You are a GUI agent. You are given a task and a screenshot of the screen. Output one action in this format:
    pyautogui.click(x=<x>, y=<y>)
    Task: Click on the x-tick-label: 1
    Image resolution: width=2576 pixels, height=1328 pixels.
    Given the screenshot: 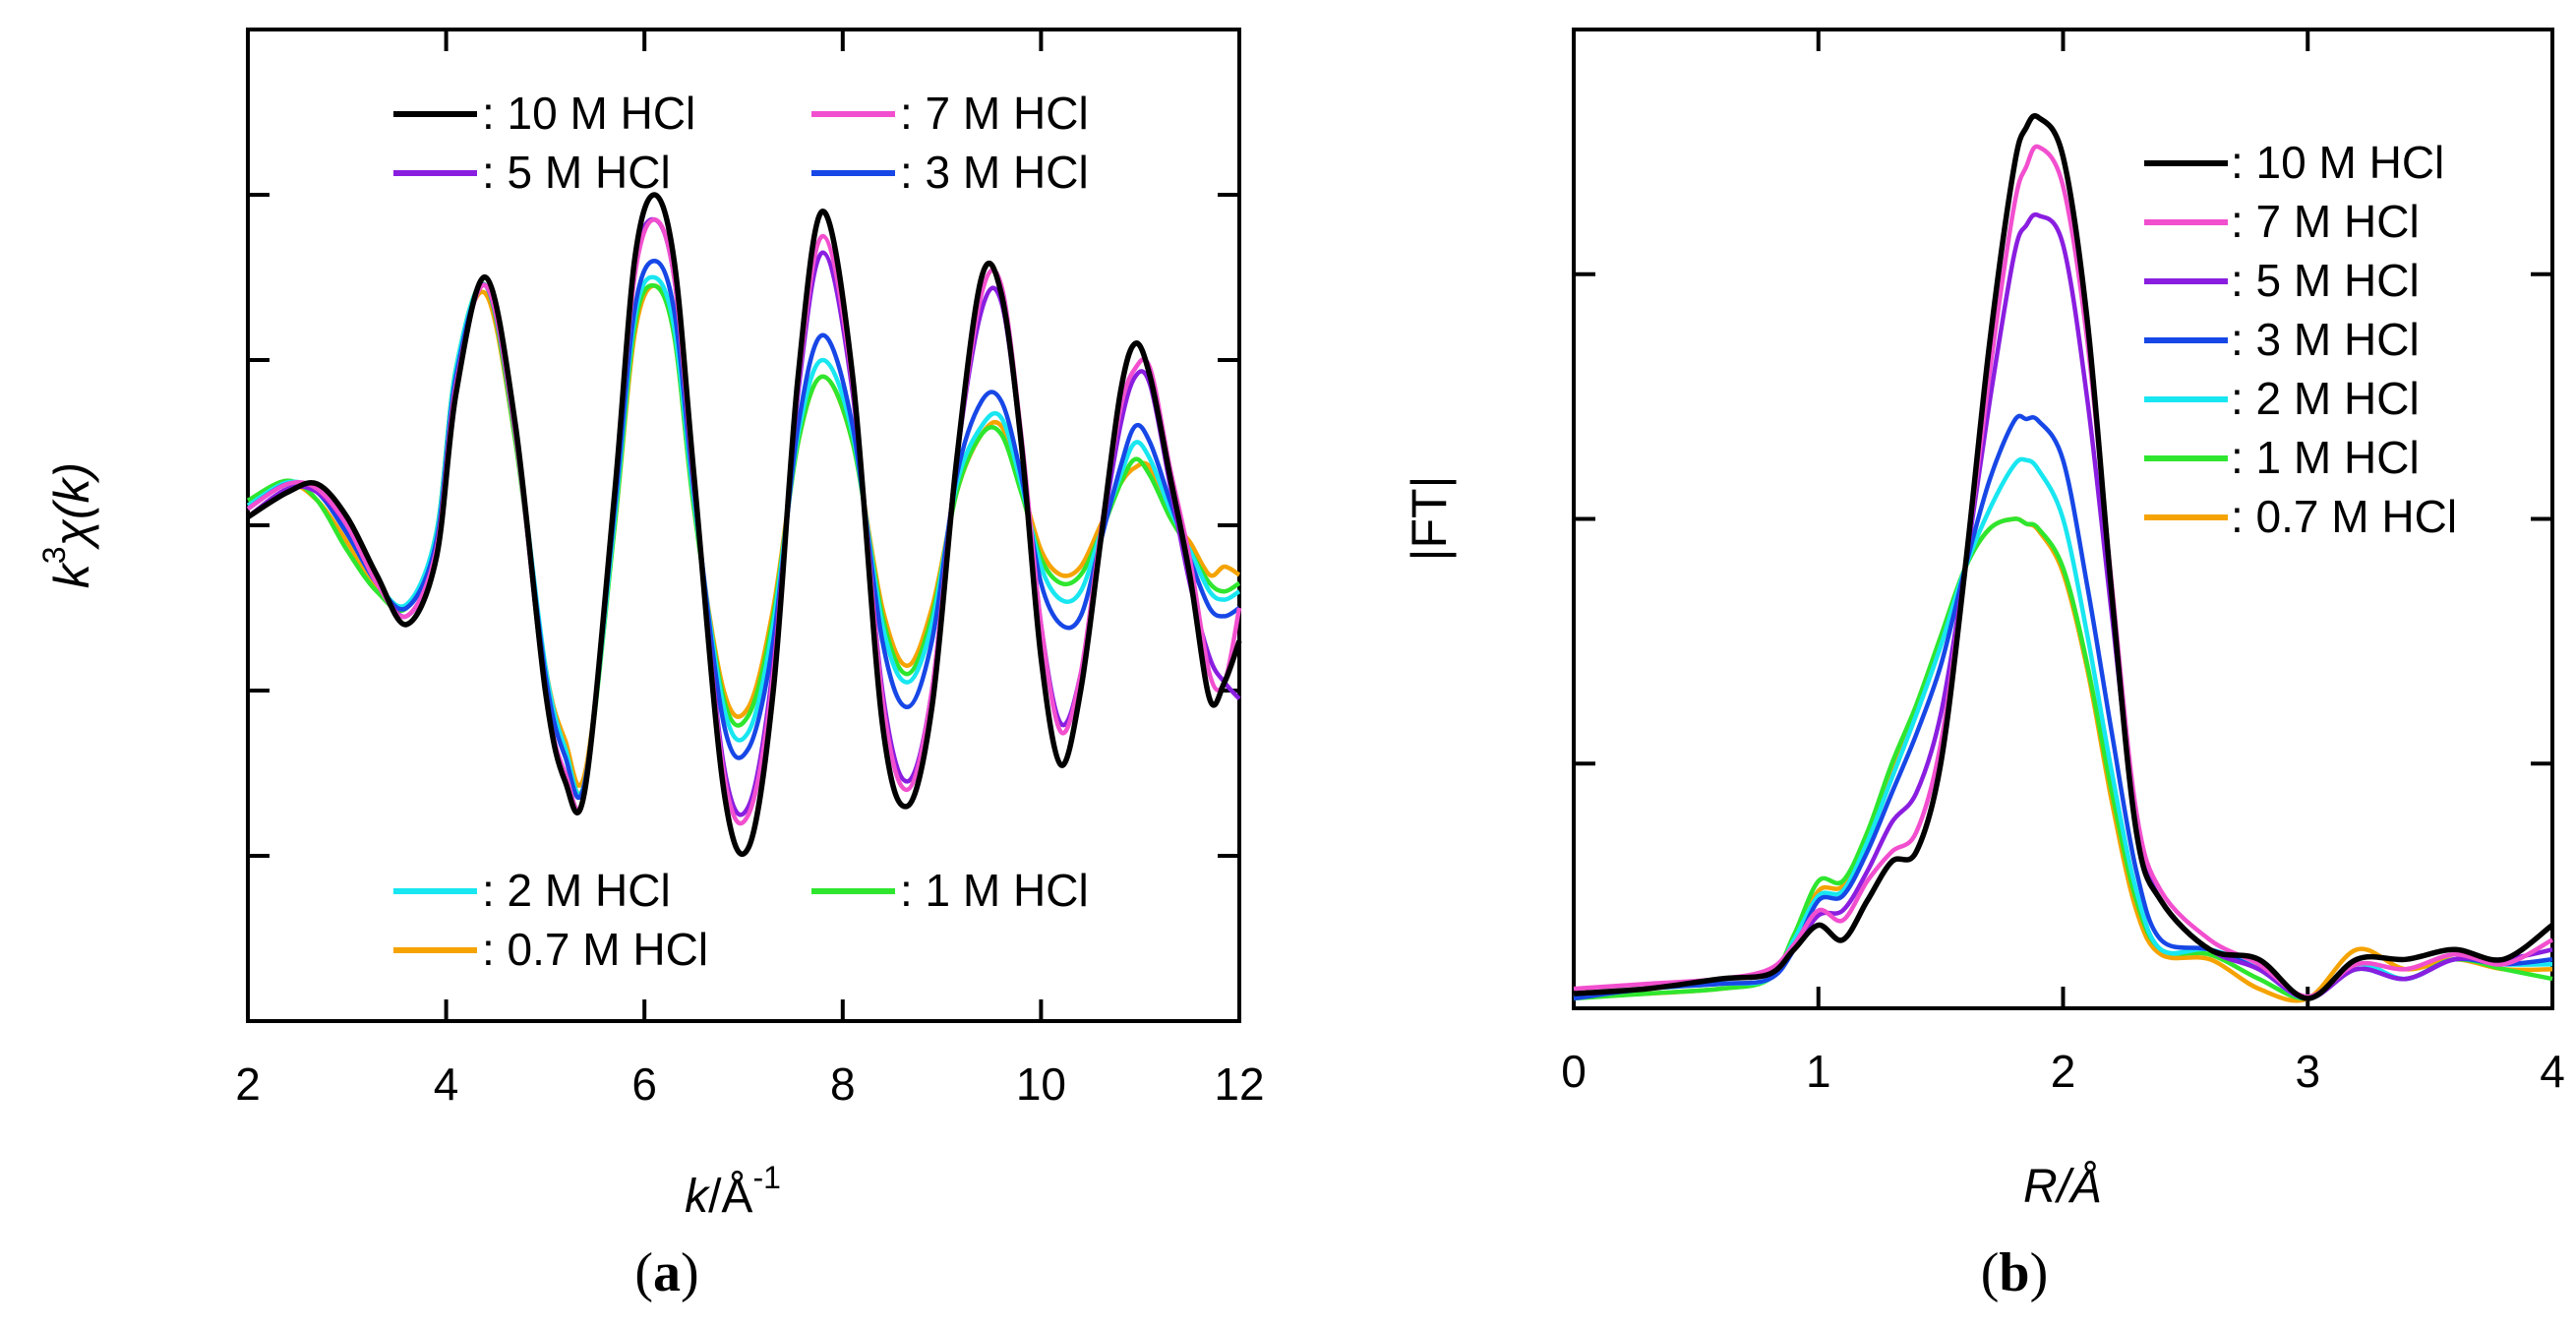 What is the action you would take?
    pyautogui.click(x=1818, y=1071)
    